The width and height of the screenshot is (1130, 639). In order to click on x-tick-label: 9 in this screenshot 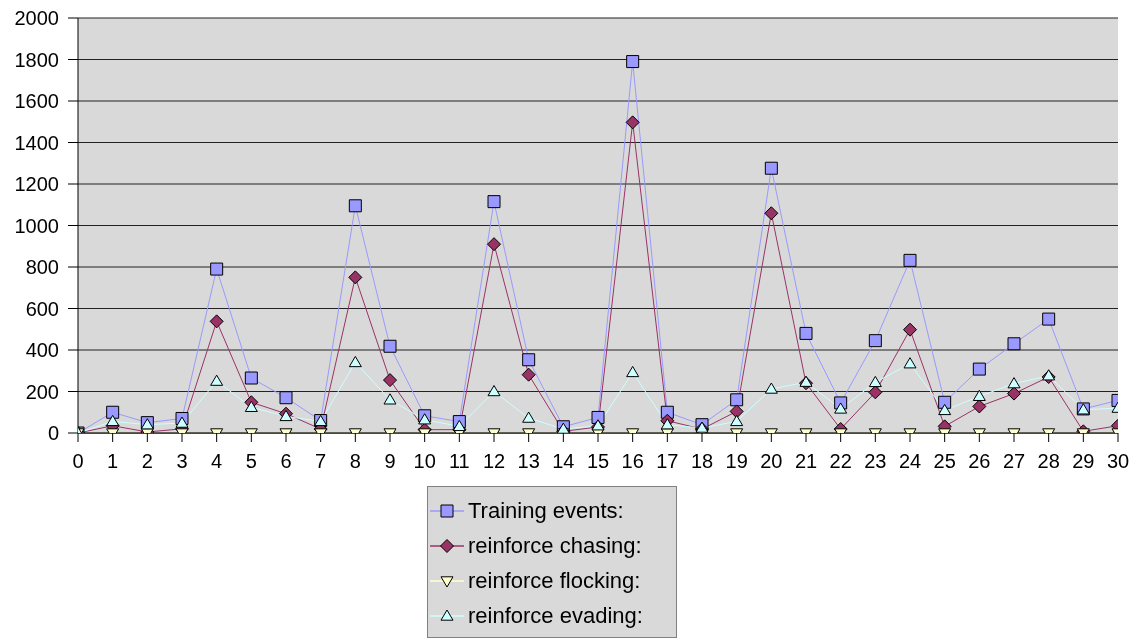, I will do `click(390, 461)`.